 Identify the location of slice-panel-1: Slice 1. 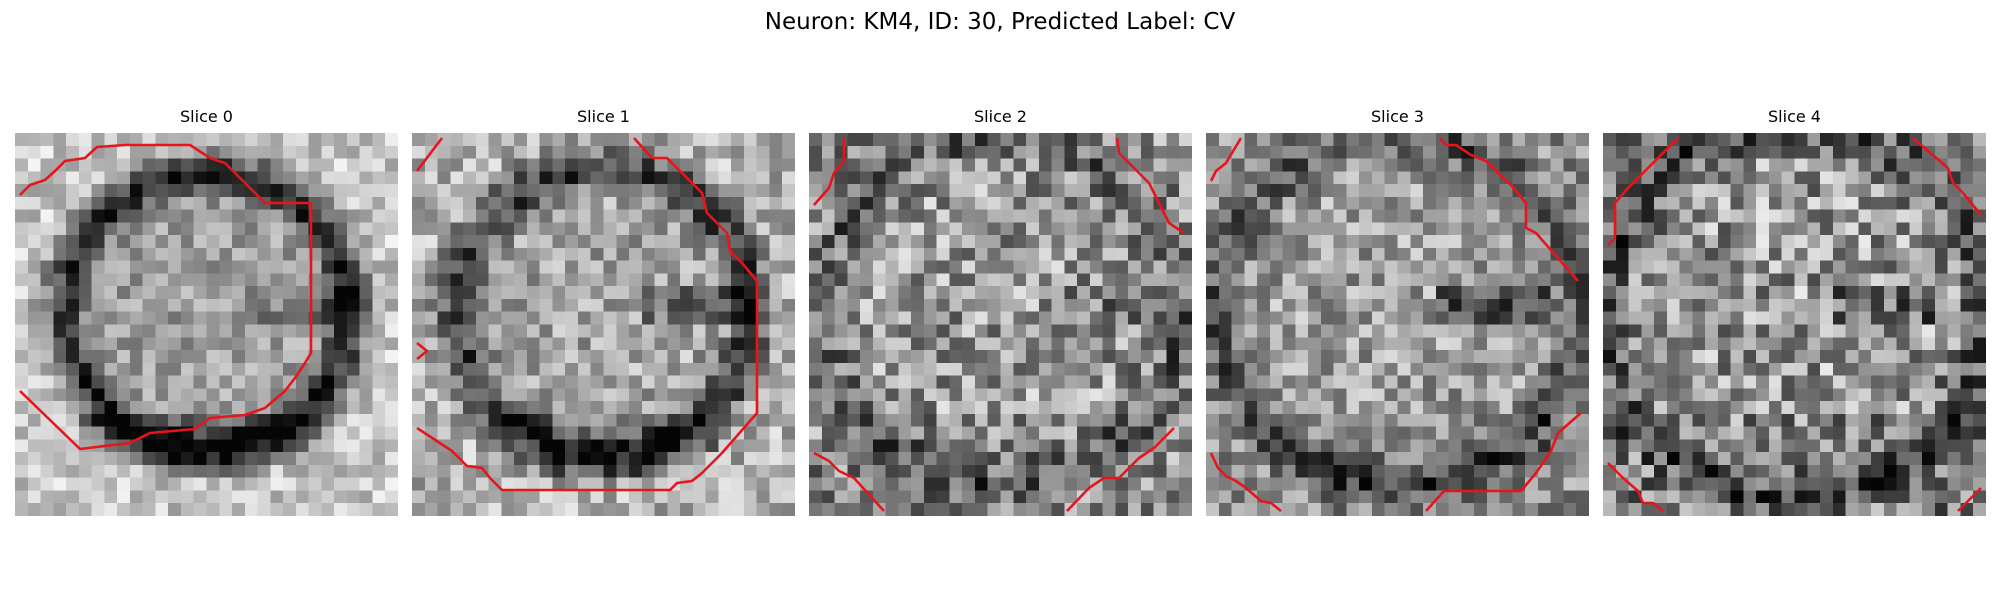
(603, 311).